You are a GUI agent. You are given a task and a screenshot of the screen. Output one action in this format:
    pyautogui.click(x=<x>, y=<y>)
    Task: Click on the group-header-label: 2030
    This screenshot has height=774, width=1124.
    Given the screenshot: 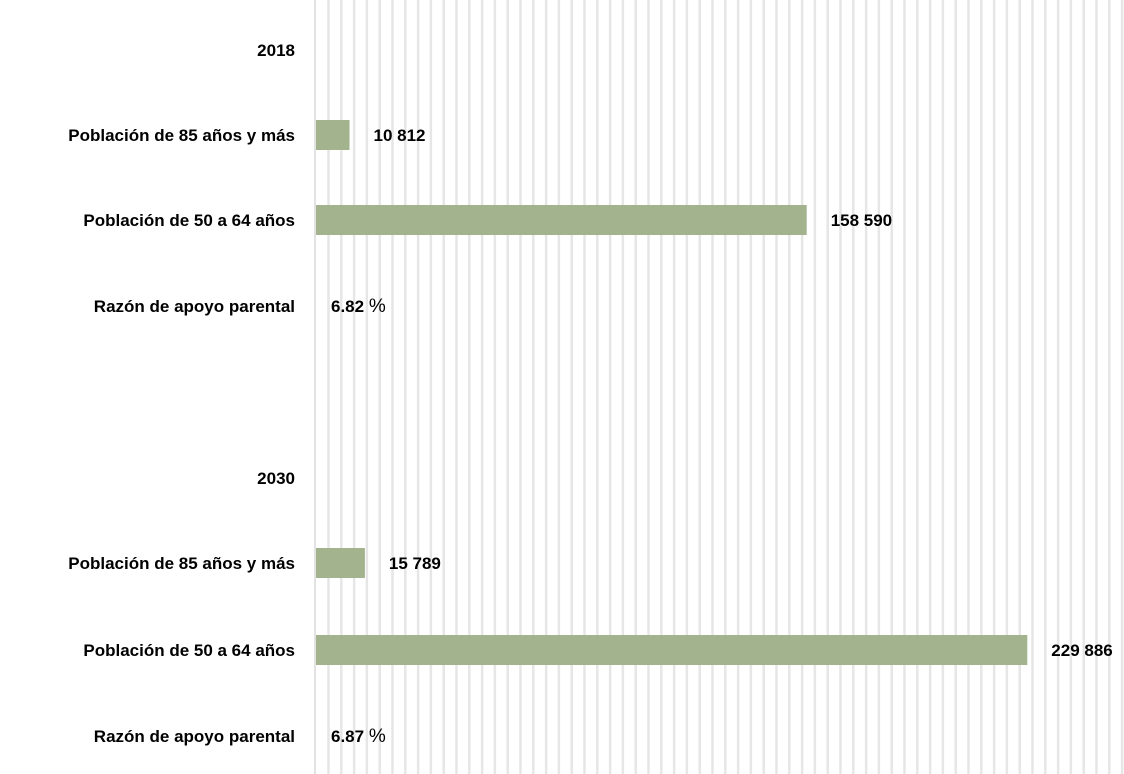 What is the action you would take?
    pyautogui.click(x=276, y=478)
    